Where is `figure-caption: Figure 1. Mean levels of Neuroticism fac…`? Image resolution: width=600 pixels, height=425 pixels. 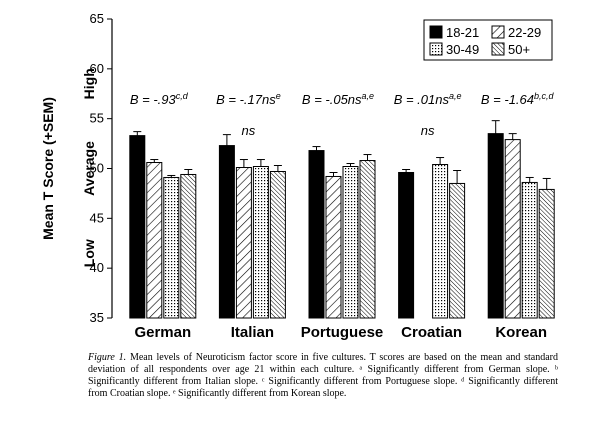
figure-caption: Figure 1. Mean levels of Neuroticism fac… is located at coordinates (323, 376).